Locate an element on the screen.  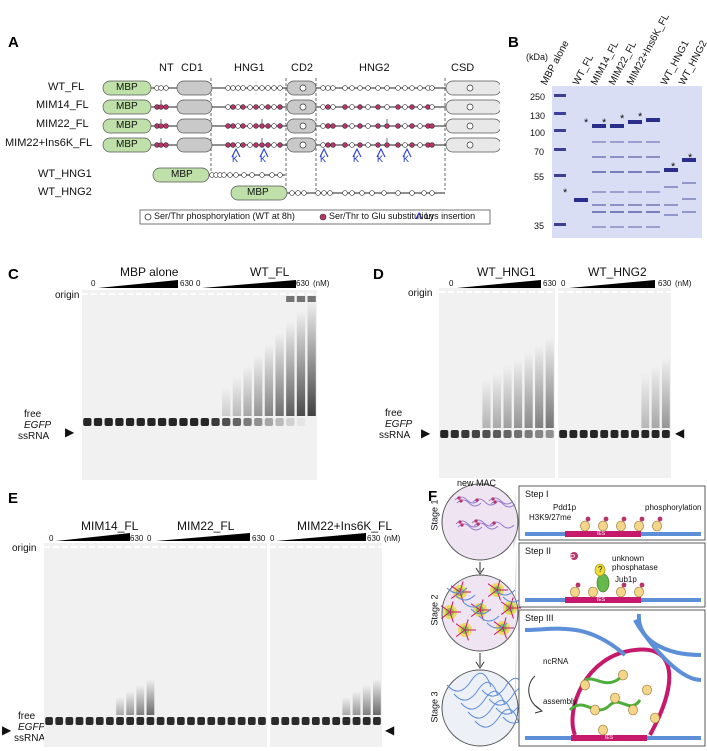
conc-wedges is located at coordinates (197, 284).